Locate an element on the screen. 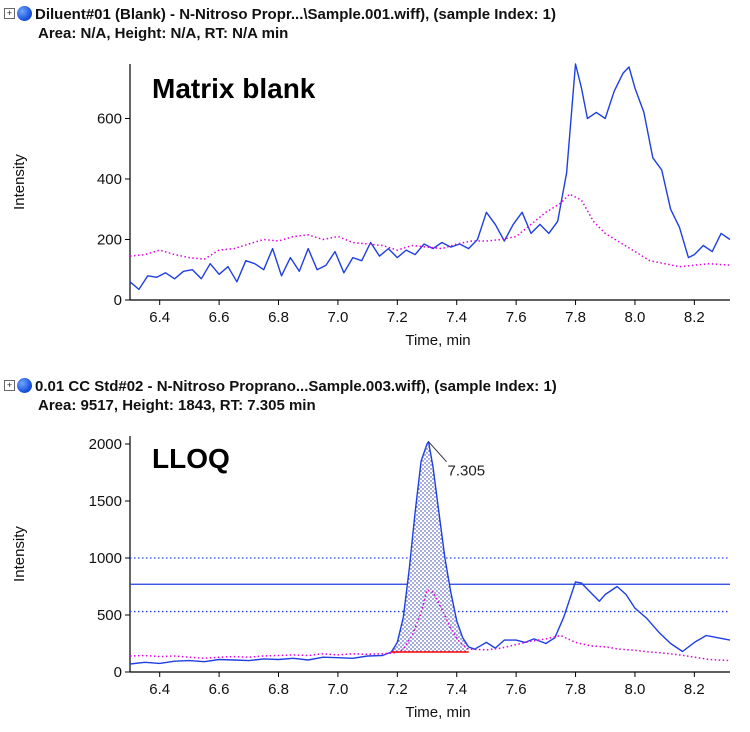 The width and height of the screenshot is (750, 732). chart-overlay-label: Matrix blank is located at coordinates (234, 88).